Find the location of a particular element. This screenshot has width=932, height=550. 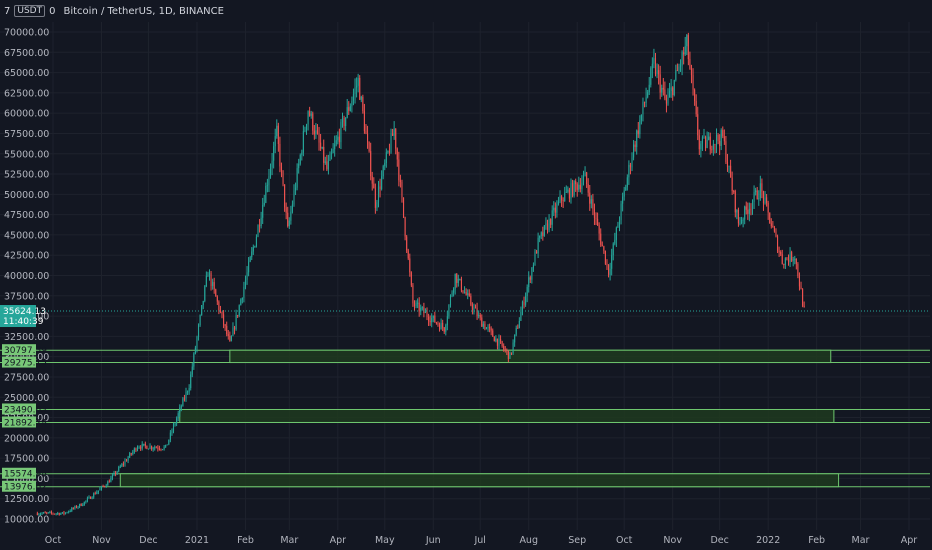

currency-badge: USDT is located at coordinates (30, 11).